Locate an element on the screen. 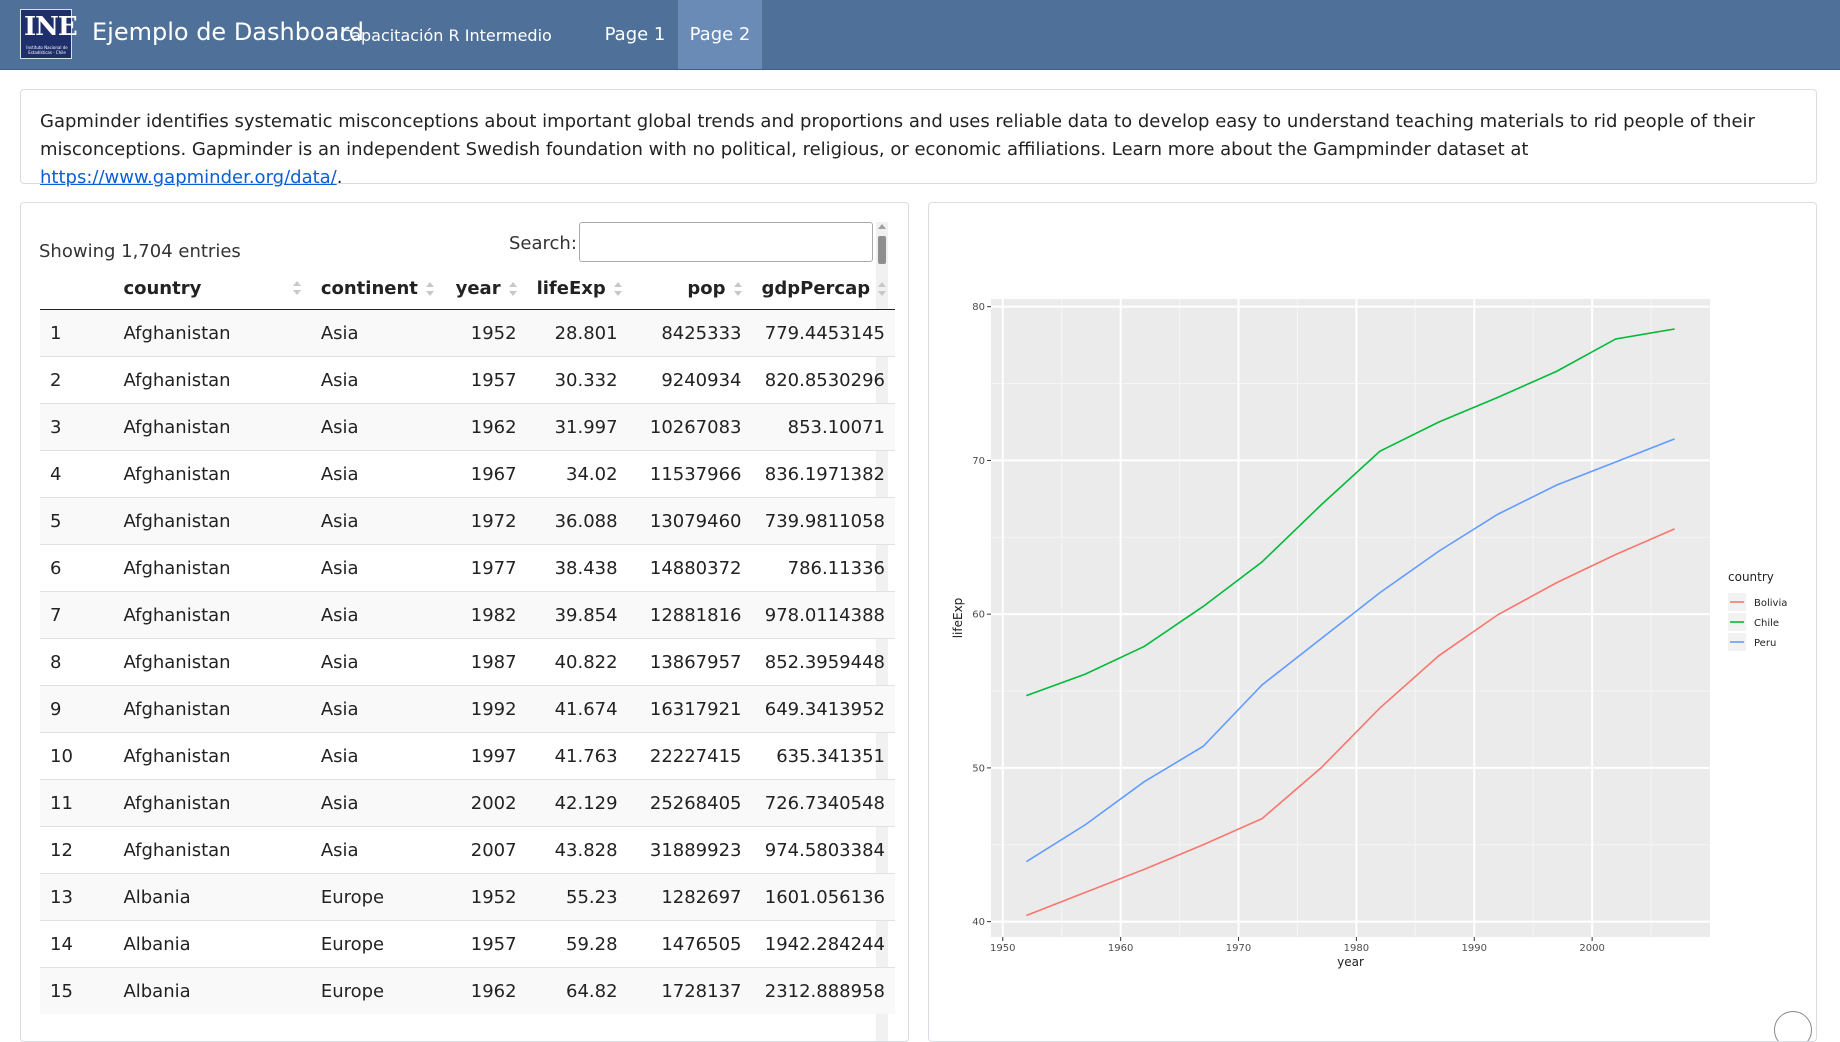 The image size is (1840, 1042). y-tick-label: 50 is located at coordinates (978, 768).